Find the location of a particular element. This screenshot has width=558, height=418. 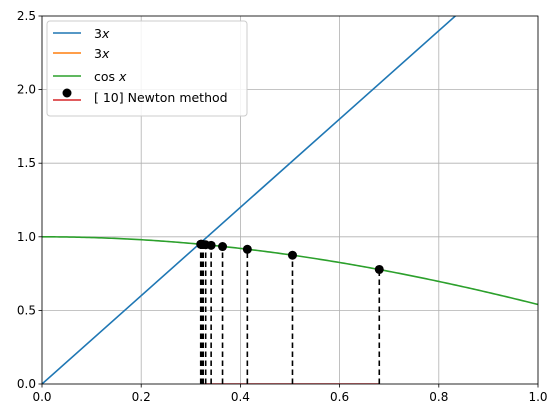

x-tick-label: 1.0 is located at coordinates (537, 397).